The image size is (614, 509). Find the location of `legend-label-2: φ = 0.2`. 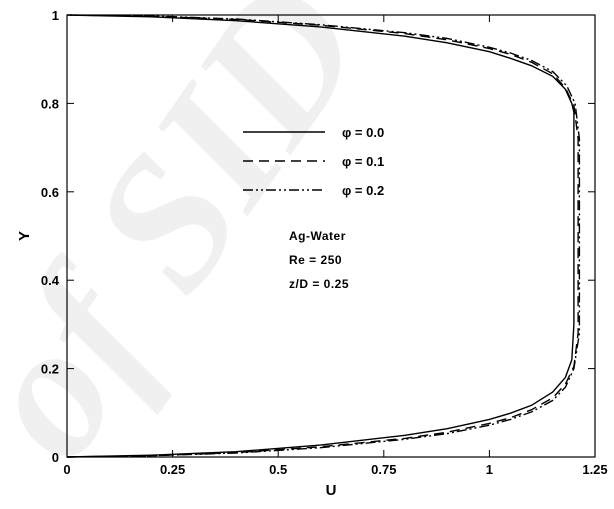

legend-label-2: φ = 0.2 is located at coordinates (363, 190).